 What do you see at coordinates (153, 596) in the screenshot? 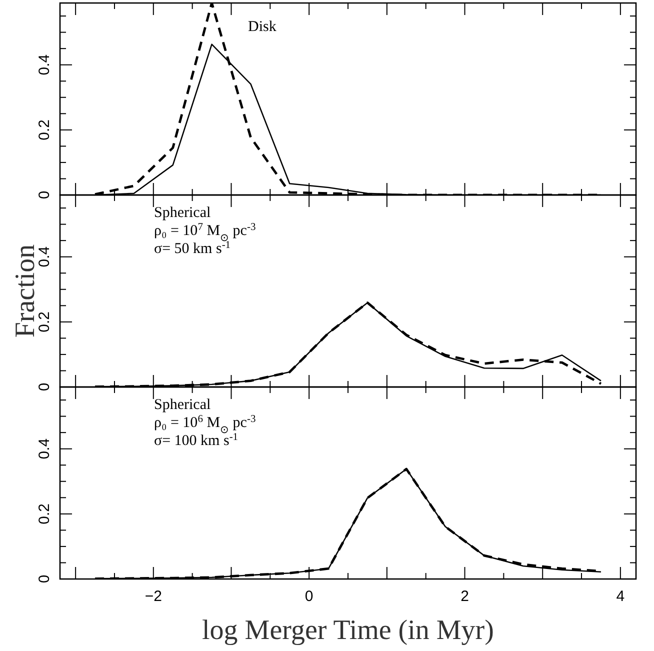
I see `x-tick-label: −2` at bounding box center [153, 596].